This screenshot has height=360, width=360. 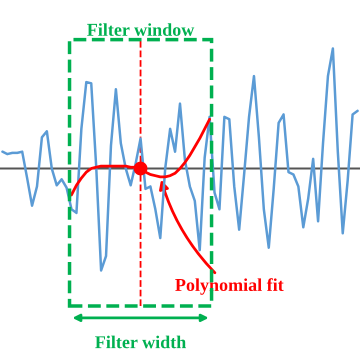 What do you see at coordinates (140, 342) in the screenshot?
I see `text: Filter width` at bounding box center [140, 342].